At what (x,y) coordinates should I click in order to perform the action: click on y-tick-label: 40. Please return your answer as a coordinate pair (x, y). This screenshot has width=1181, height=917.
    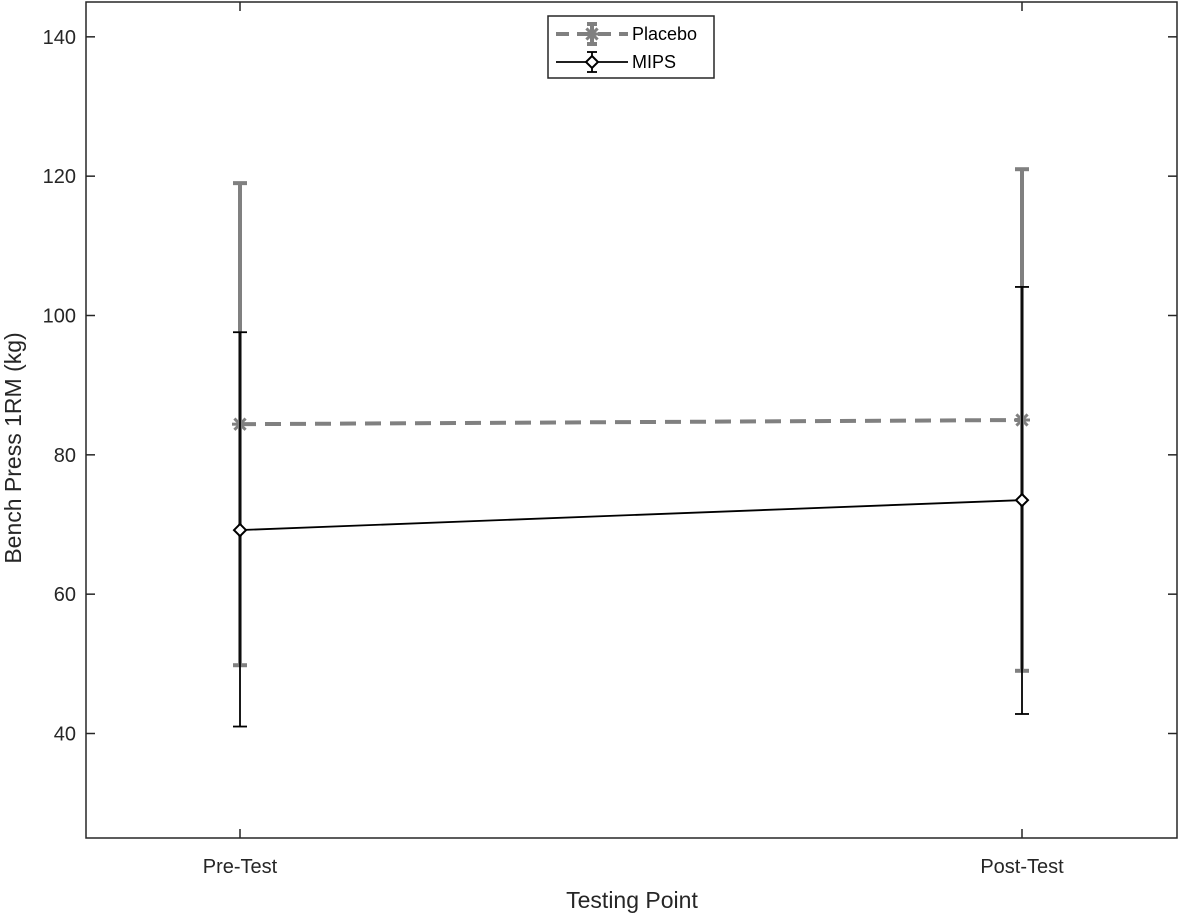
    Looking at the image, I should click on (65, 735).